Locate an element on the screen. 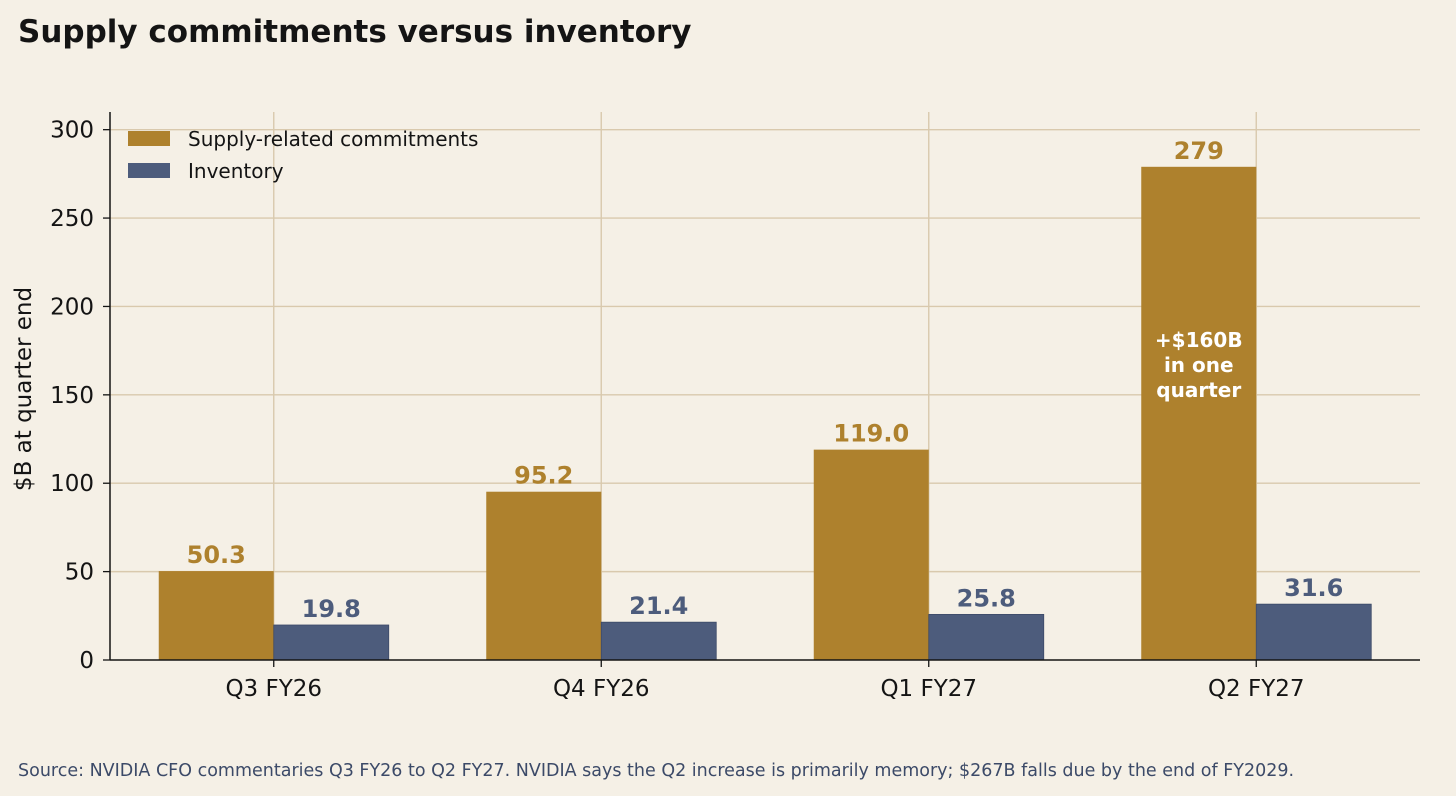 The image size is (1456, 796). y-tick-label: 200 is located at coordinates (72, 307).